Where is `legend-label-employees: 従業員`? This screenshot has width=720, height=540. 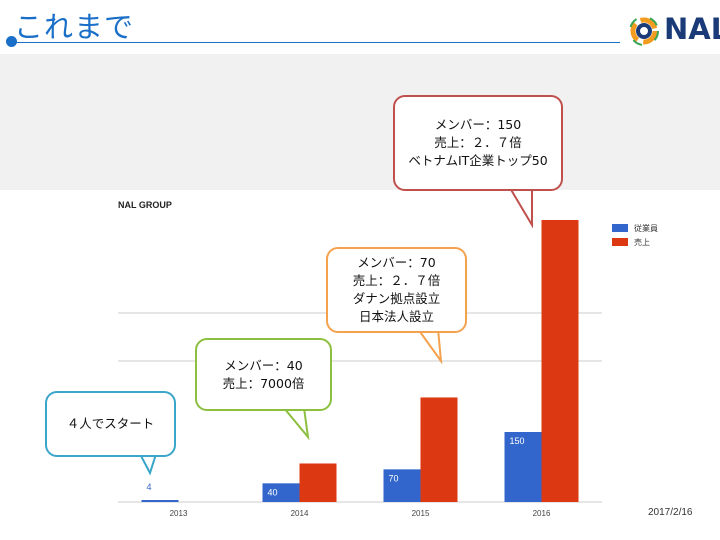 legend-label-employees: 従業員 is located at coordinates (646, 228).